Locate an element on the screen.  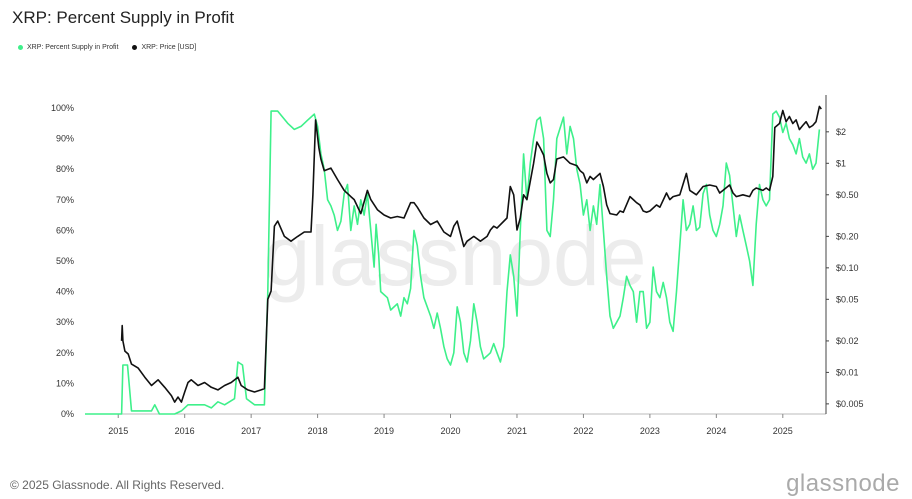
legend-item-price: XRP: Price [USD] is located at coordinates (164, 47).